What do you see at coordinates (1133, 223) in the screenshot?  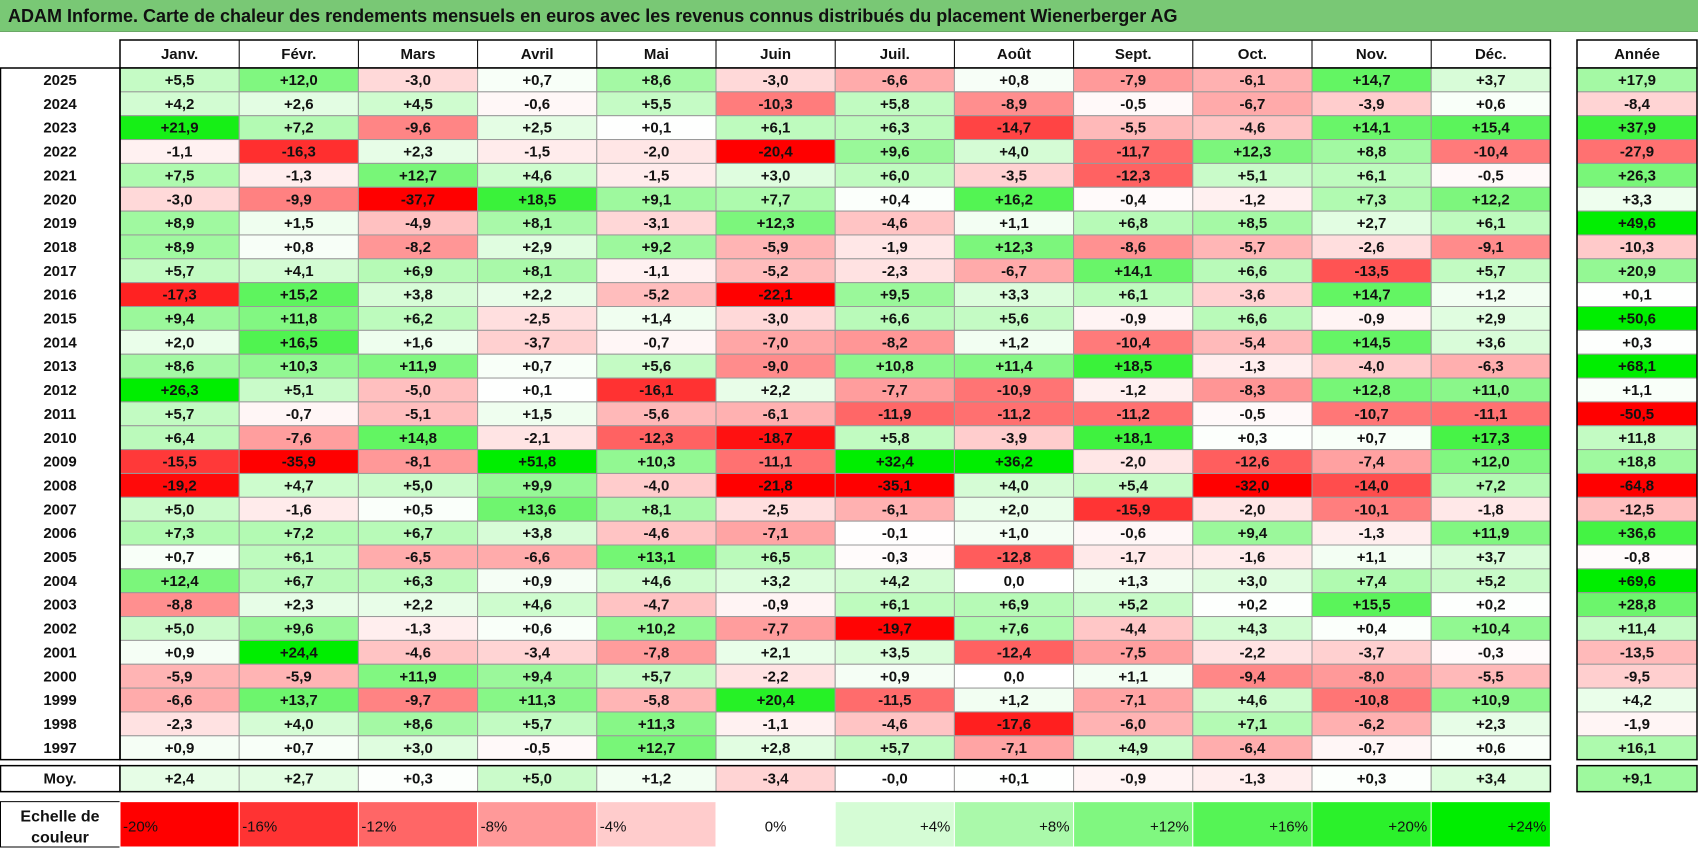 I see `cell-value: +6,8` at bounding box center [1133, 223].